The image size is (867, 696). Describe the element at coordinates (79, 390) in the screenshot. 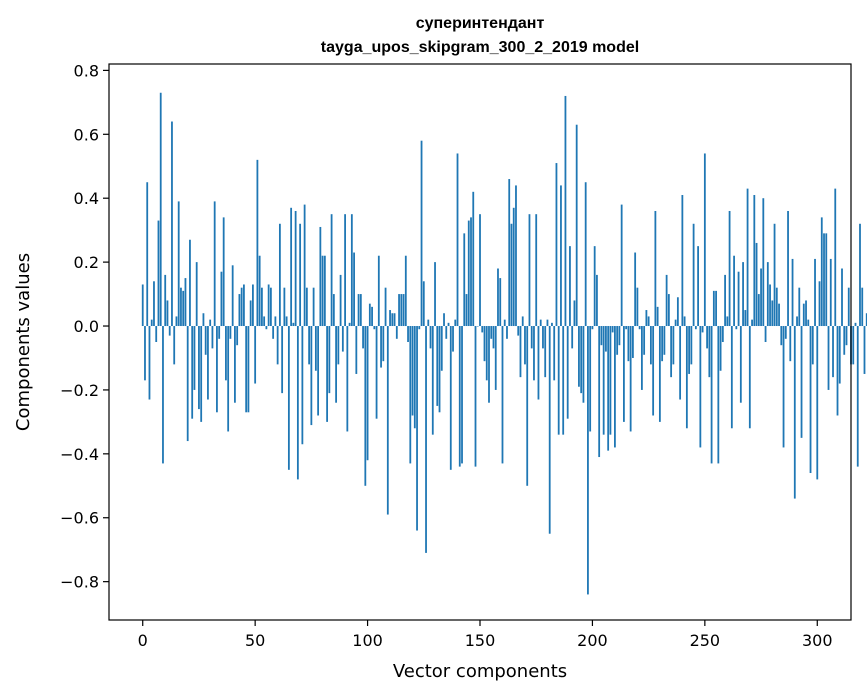

I see `y-tick-label: −0.2` at that location.